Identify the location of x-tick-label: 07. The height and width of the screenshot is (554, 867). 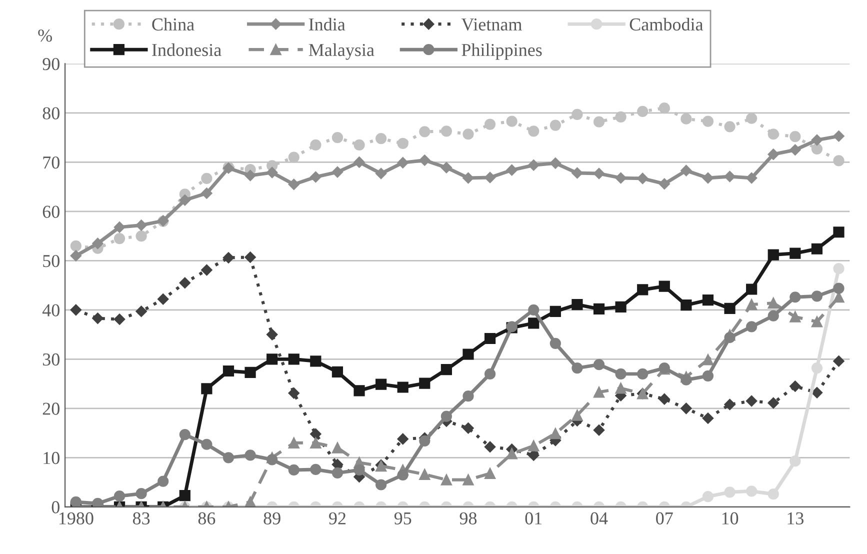
(664, 518).